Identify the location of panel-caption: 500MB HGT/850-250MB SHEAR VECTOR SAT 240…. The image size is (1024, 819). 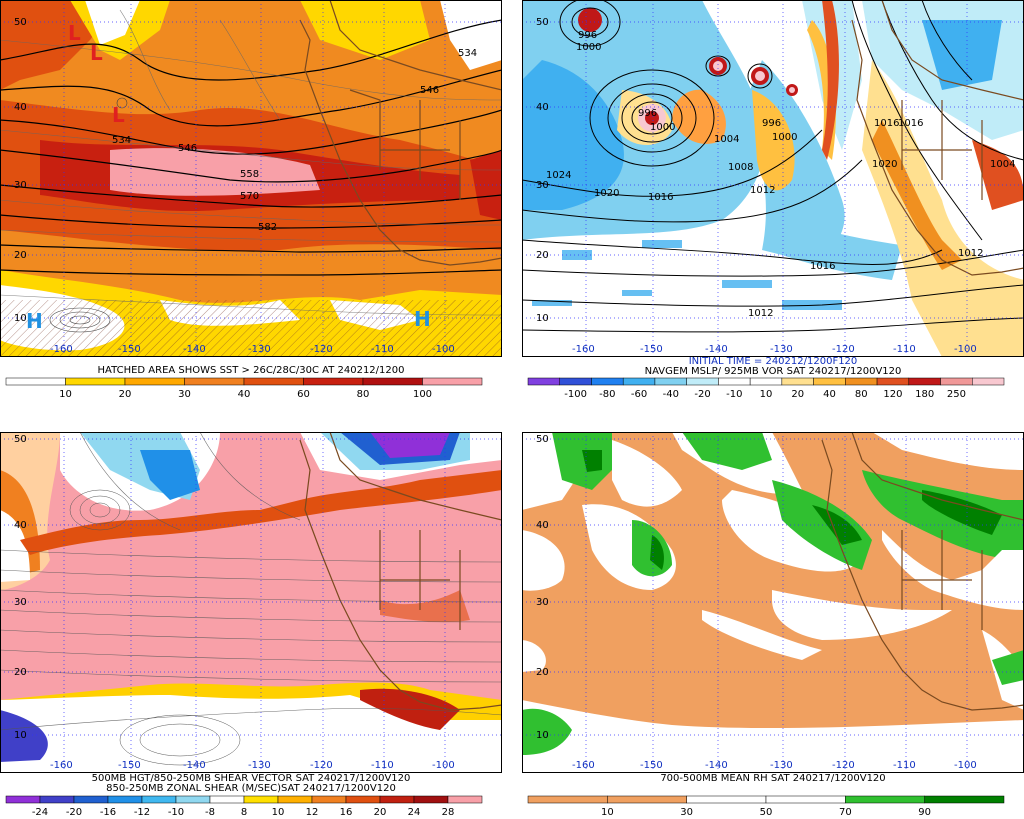
(251, 778).